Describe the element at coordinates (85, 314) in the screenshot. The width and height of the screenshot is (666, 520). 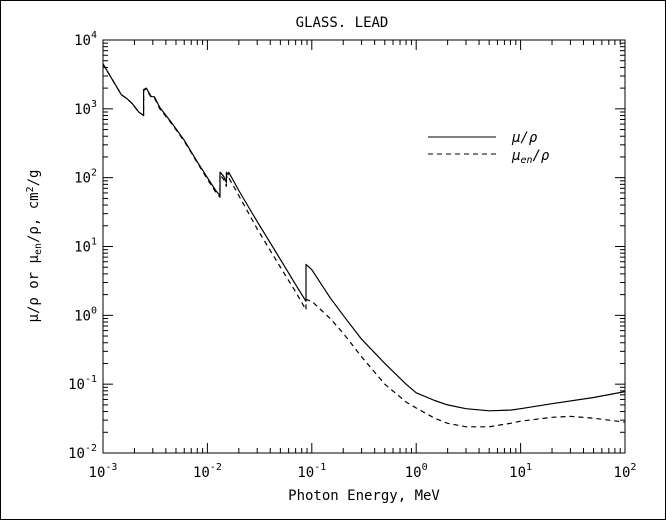
I see `y-tick-label: 10⁰` at that location.